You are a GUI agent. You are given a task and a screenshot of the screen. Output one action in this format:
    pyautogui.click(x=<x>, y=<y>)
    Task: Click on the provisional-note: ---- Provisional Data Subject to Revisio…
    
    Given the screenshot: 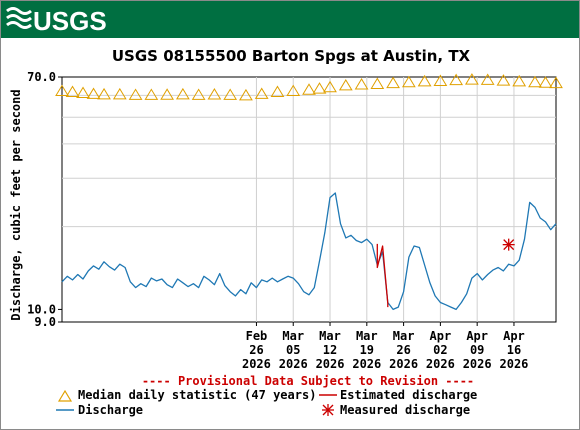 What is the action you would take?
    pyautogui.click(x=308, y=381)
    